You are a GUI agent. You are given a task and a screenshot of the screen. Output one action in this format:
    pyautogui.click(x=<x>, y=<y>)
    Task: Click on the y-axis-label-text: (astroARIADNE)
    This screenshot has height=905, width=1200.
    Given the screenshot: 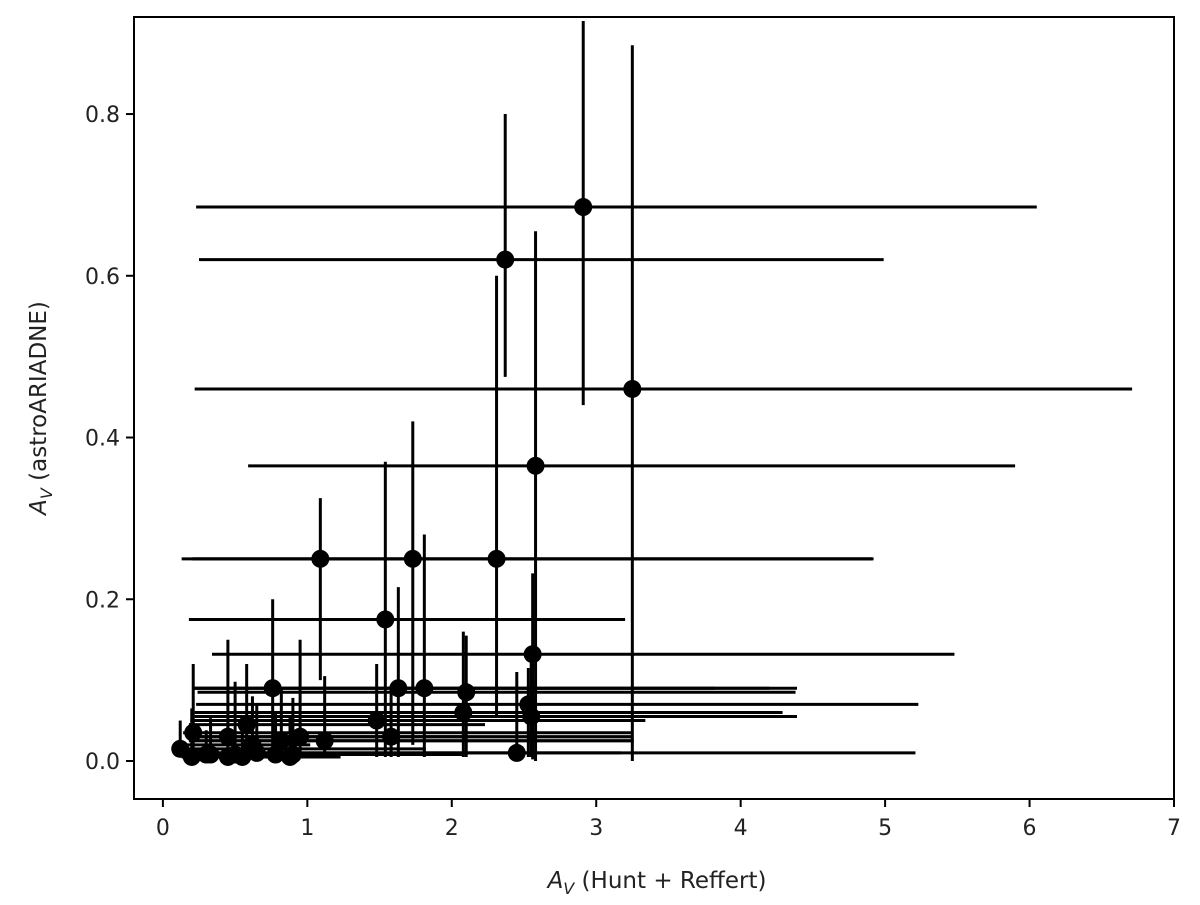 What is the action you would take?
    pyautogui.click(x=39, y=394)
    